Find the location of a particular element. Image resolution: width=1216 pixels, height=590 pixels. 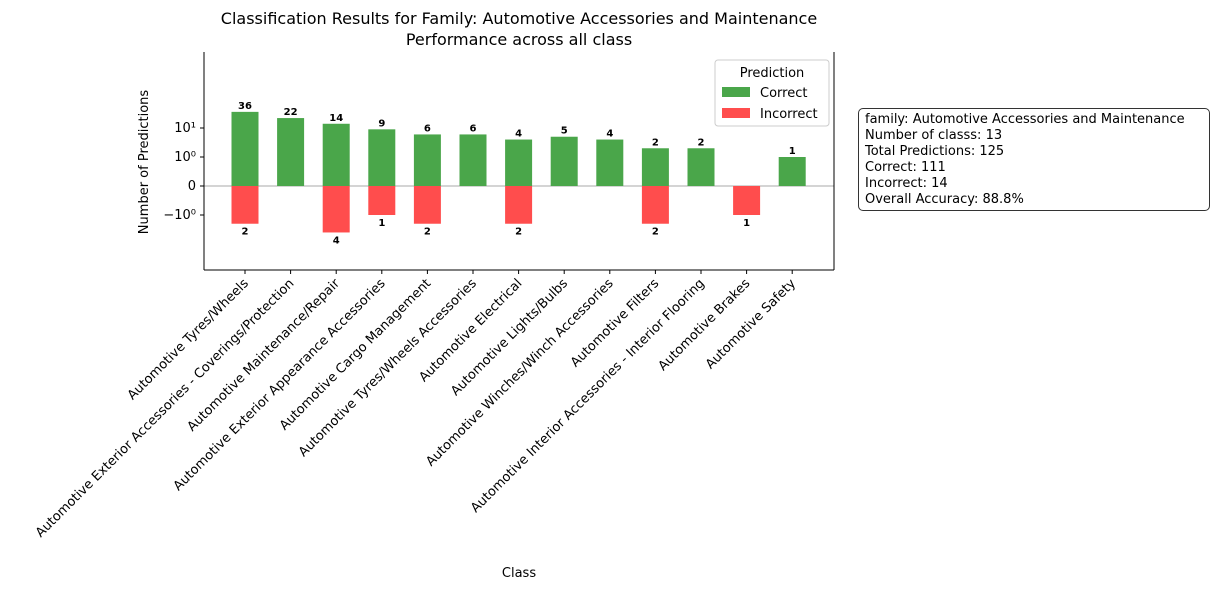

y-tick-label: 10⁰ is located at coordinates (185, 157).